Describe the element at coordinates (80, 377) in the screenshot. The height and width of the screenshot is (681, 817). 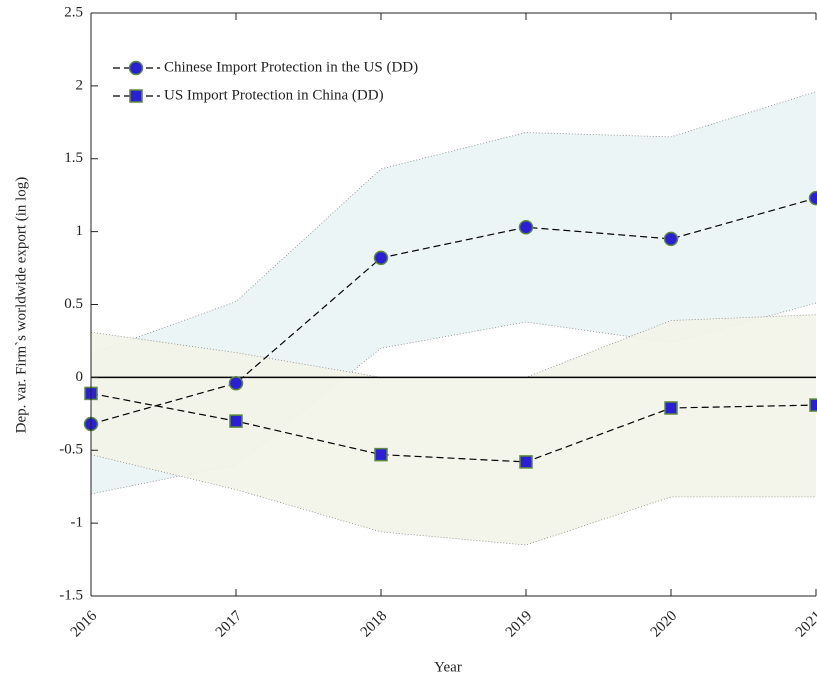
I see `y-tick-label: 0` at that location.